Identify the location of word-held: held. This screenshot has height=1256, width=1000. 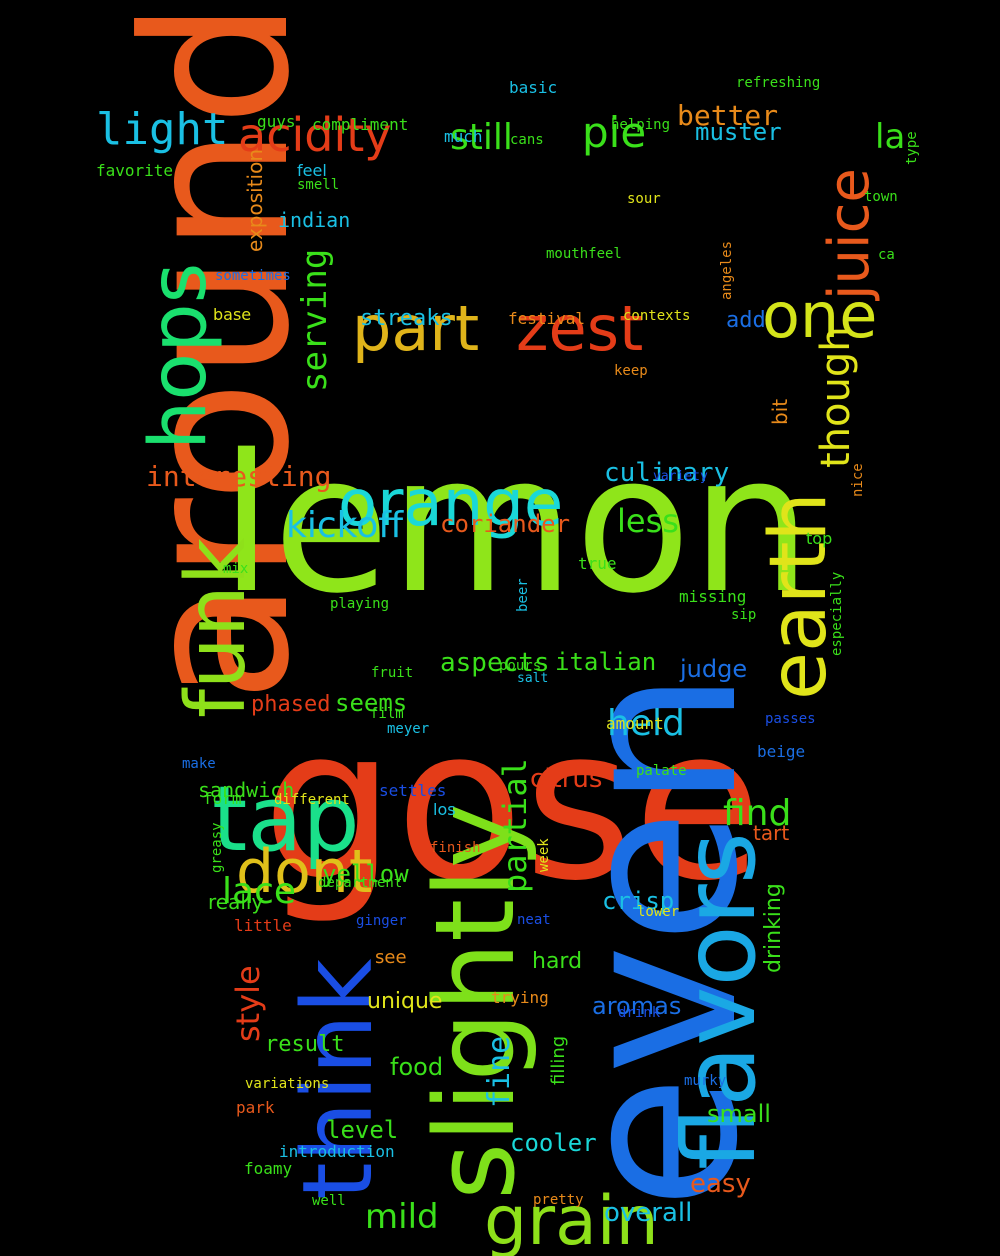
(646, 723).